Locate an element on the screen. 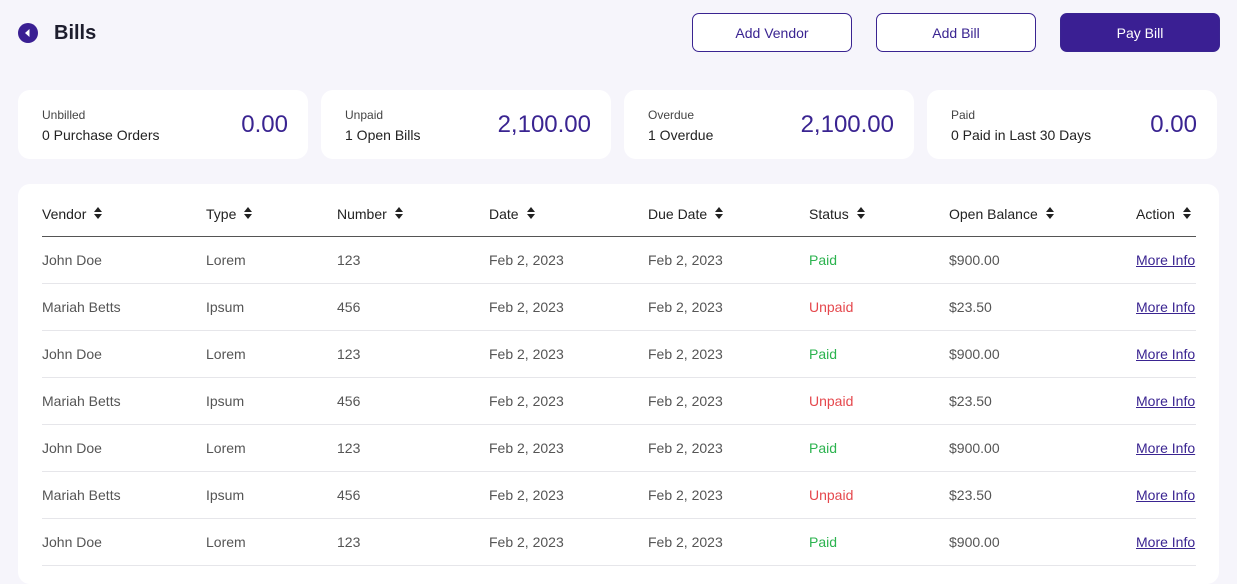  column-header: Number is located at coordinates (413, 214).